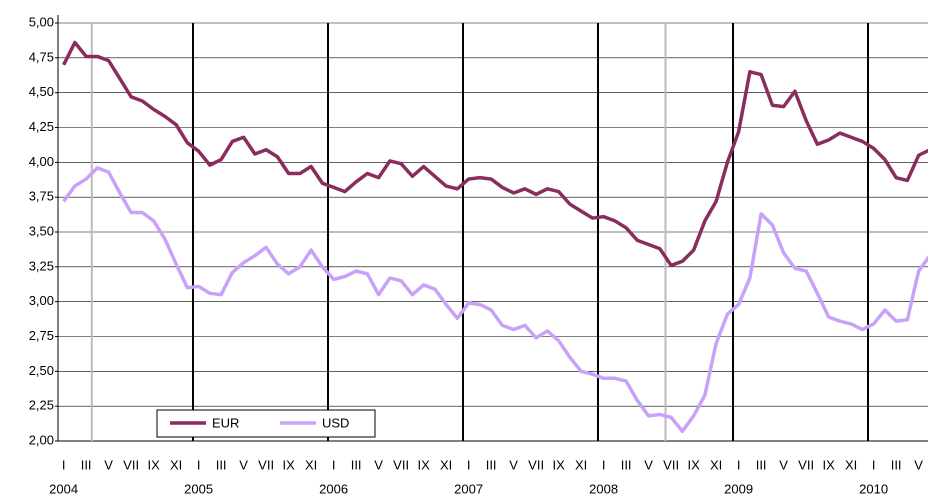  I want to click on y-tick-label: 3,75, so click(41, 196).